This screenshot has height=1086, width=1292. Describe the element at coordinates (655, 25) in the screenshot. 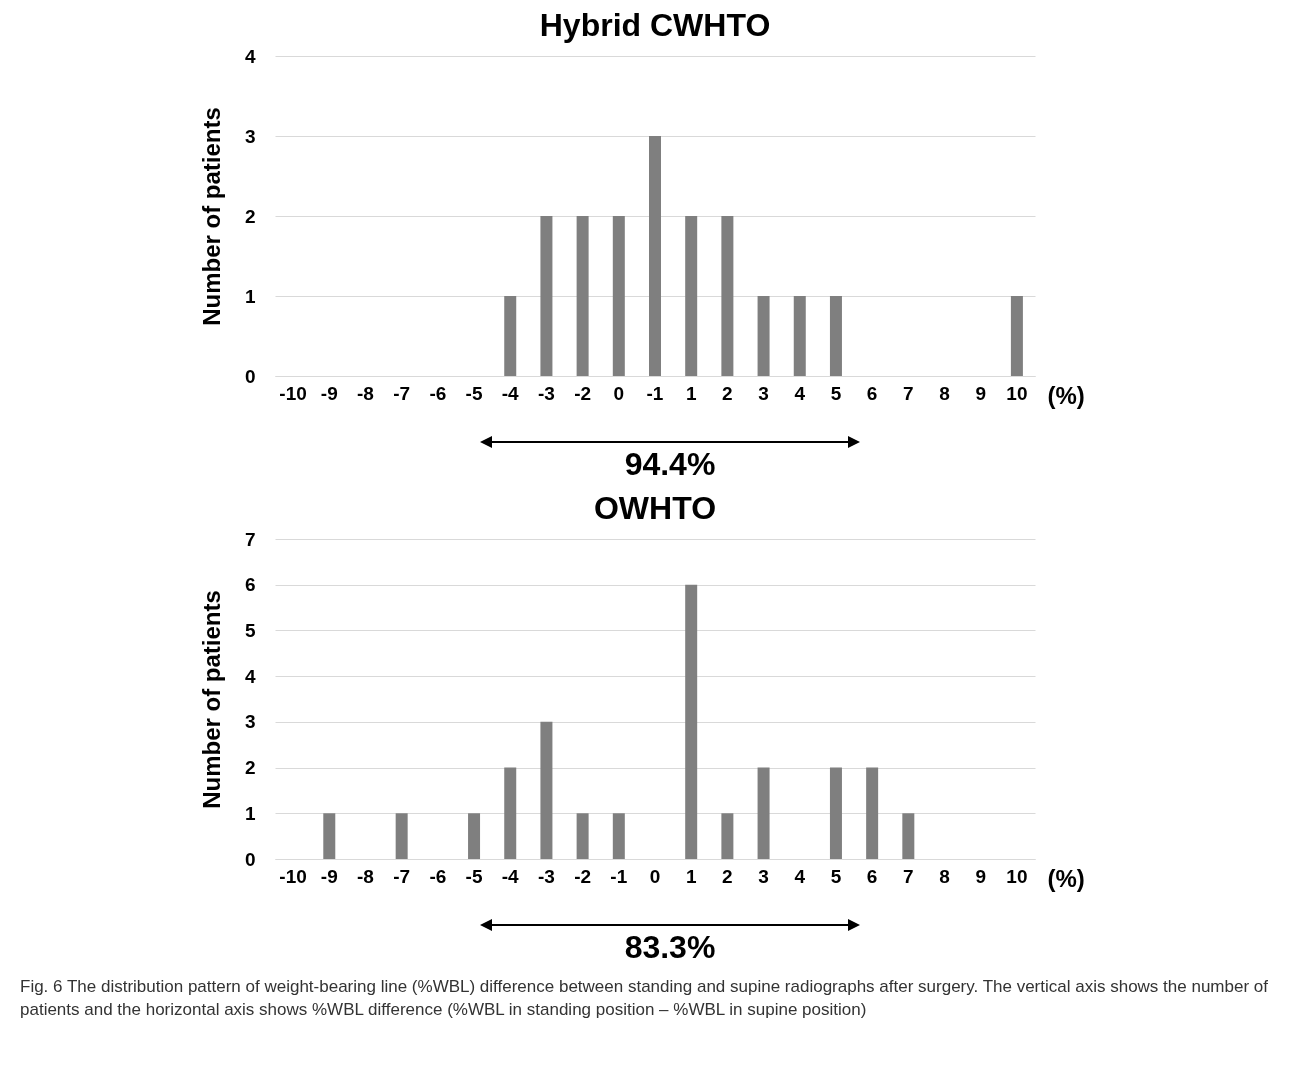

I see `chart-title: Hybrid CWHTO` at that location.